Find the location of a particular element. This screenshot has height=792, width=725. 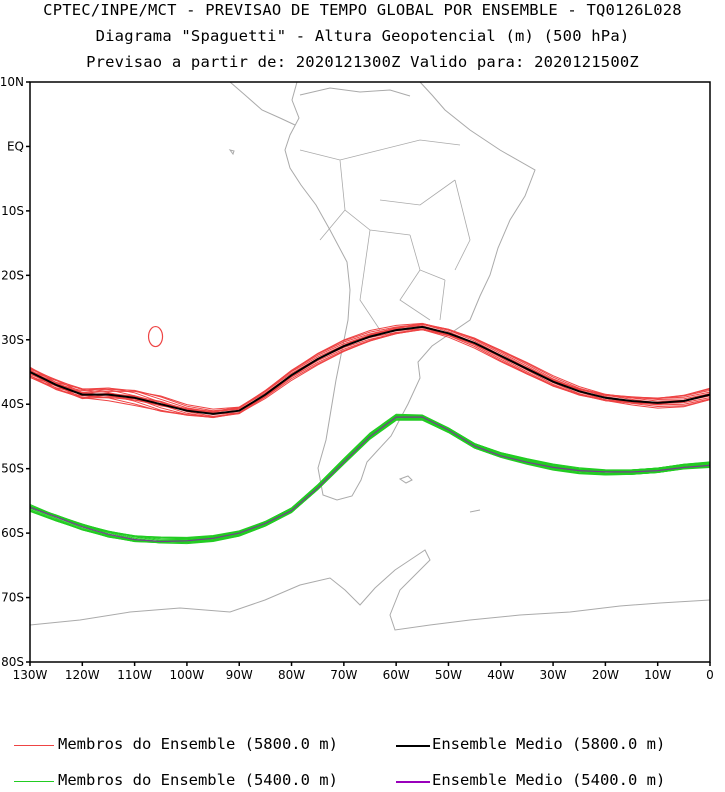

lon-label: 40W is located at coordinates (500, 675).